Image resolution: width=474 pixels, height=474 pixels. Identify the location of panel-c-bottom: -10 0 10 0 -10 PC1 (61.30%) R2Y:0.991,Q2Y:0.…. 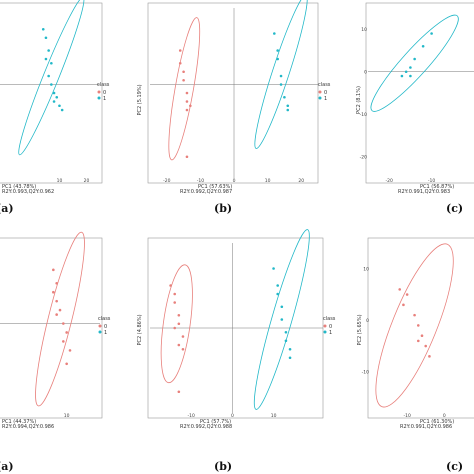
(415, 355).